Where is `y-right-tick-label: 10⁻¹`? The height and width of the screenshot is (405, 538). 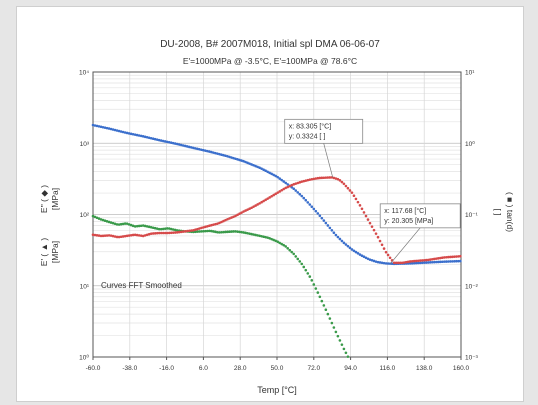
y-right-tick-label: 10⁻¹ is located at coordinates (472, 215).